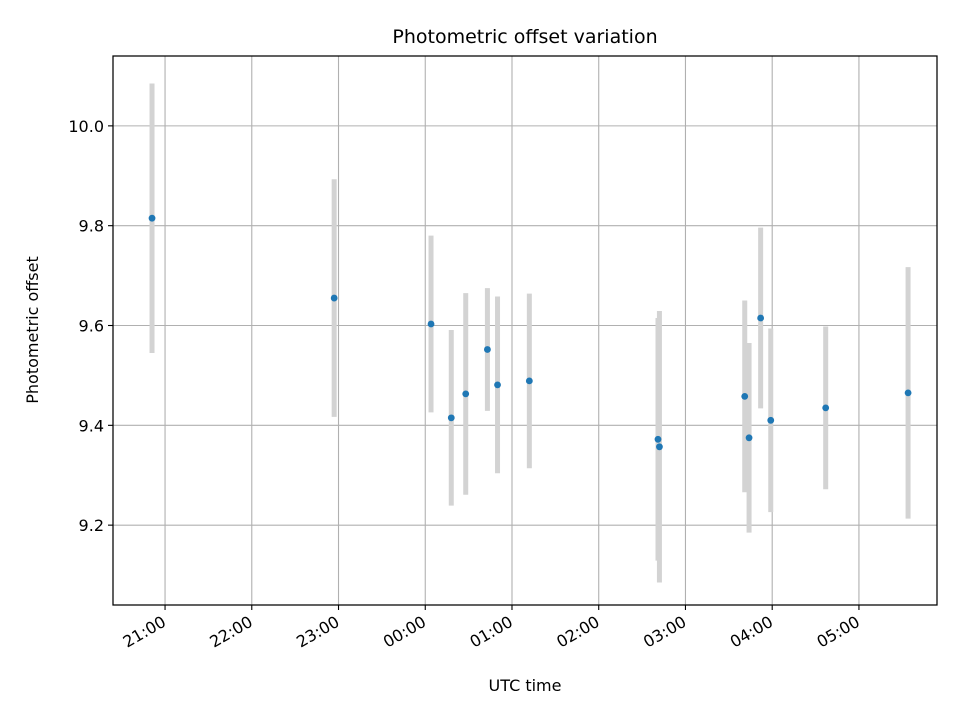 The width and height of the screenshot is (960, 720). What do you see at coordinates (32, 330) in the screenshot?
I see `y-axis-label: Photometric offset` at bounding box center [32, 330].